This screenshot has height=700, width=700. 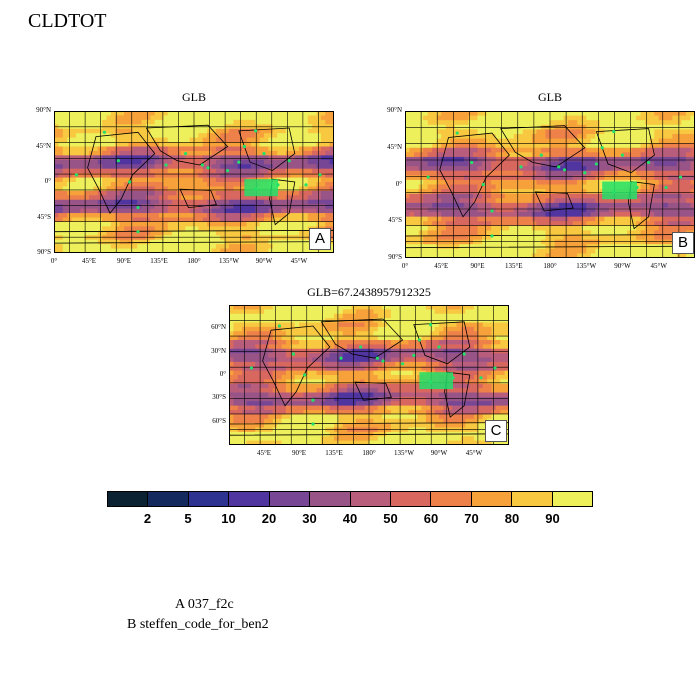 I want to click on station-cluster, so click(x=619, y=190).